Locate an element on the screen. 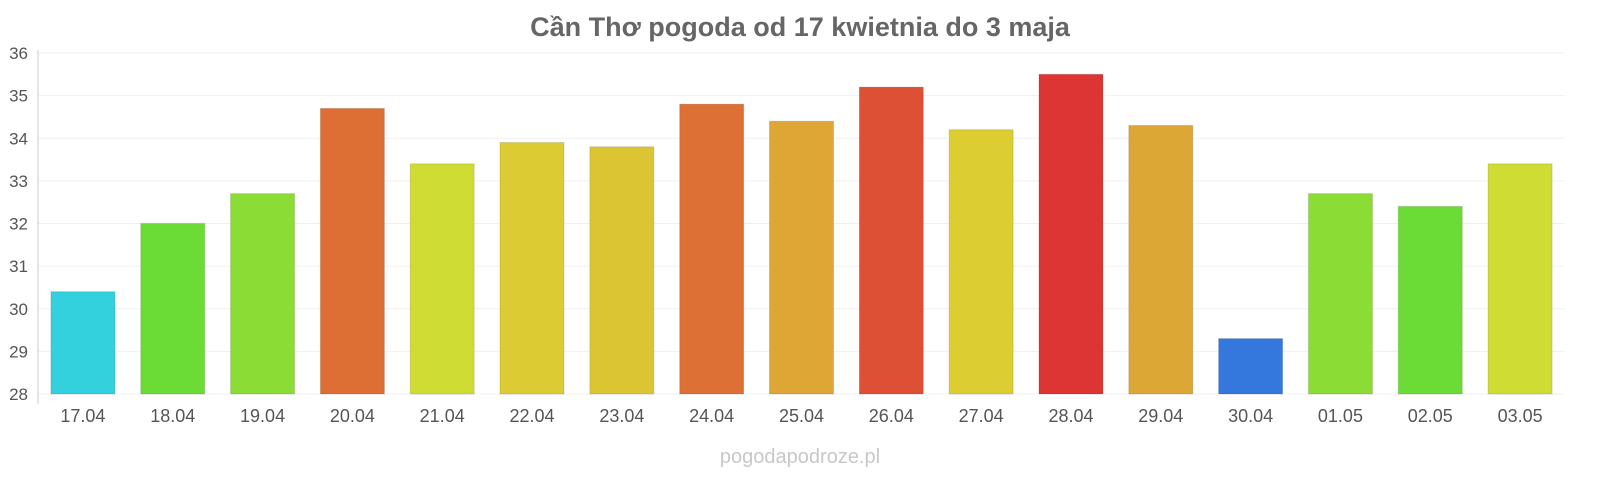  bar-27.04 is located at coordinates (981, 262).